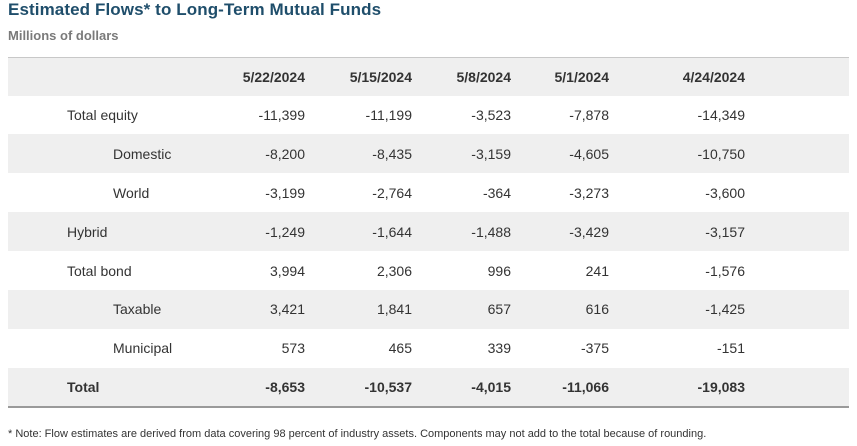  What do you see at coordinates (388, 114) in the screenshot?
I see `table-cell: -11,199` at bounding box center [388, 114].